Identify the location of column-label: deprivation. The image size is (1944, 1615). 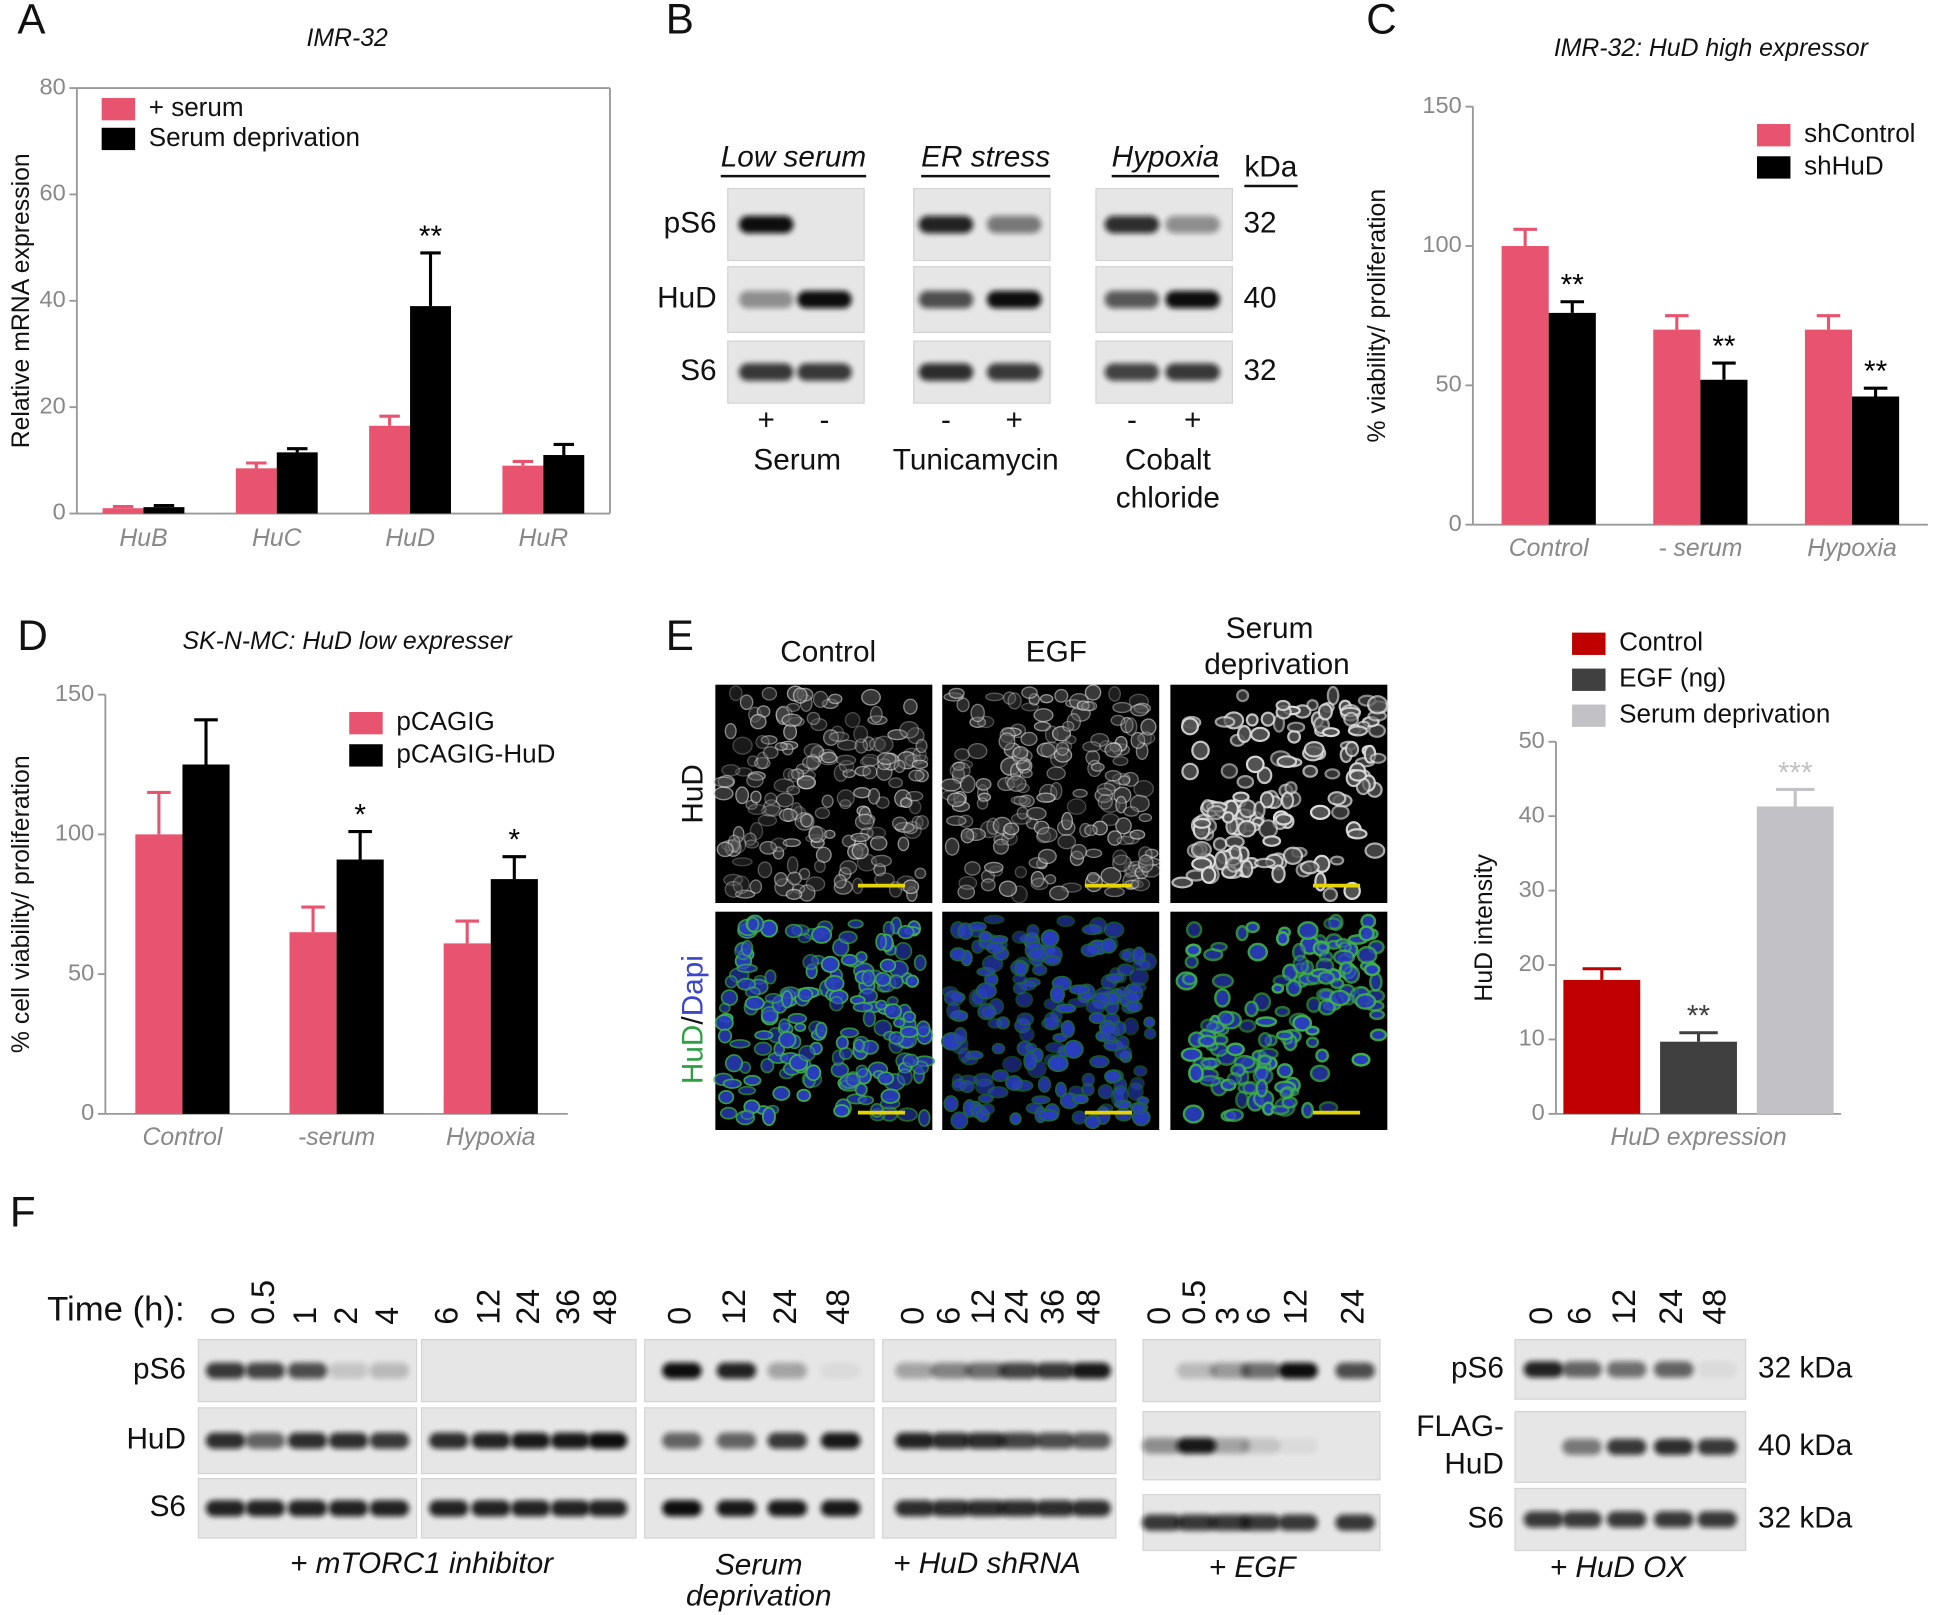
(1277, 664).